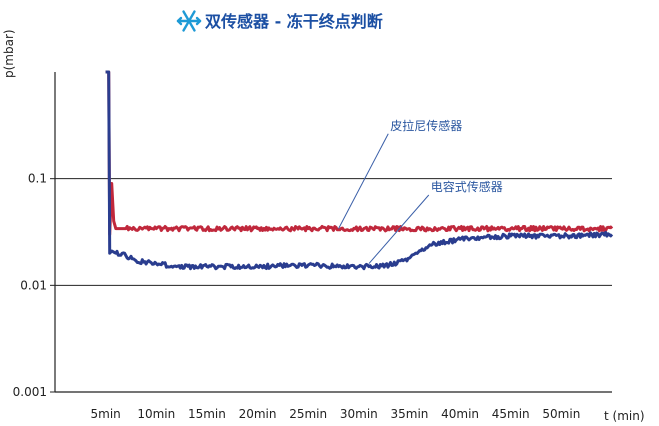 The height and width of the screenshot is (426, 659). What do you see at coordinates (33, 285) in the screenshot?
I see `y-tick-label: 0.01` at bounding box center [33, 285].